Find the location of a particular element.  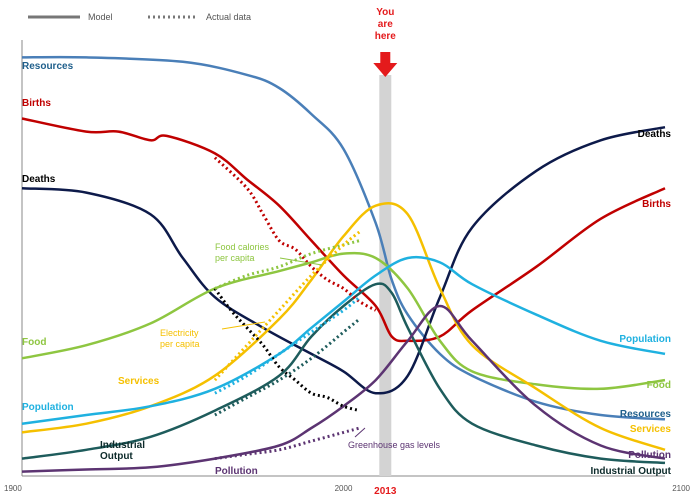

label-left-resources: Resources is located at coordinates (48, 66).